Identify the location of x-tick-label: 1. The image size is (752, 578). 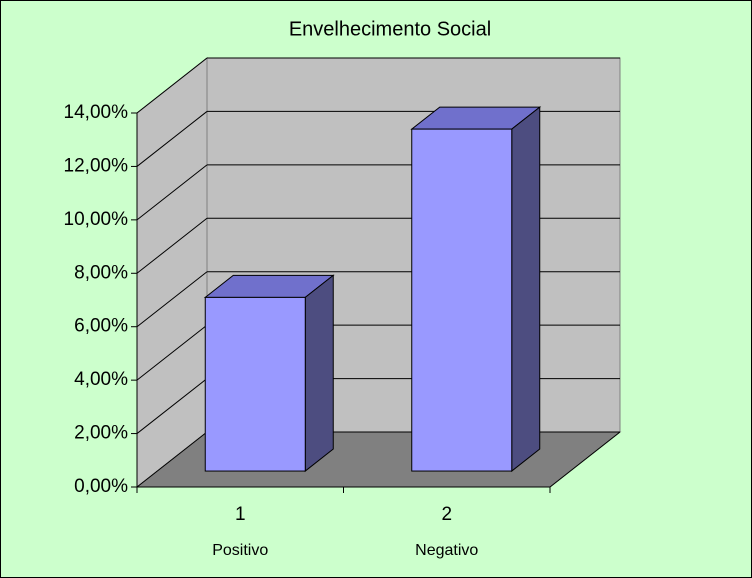
(240, 514).